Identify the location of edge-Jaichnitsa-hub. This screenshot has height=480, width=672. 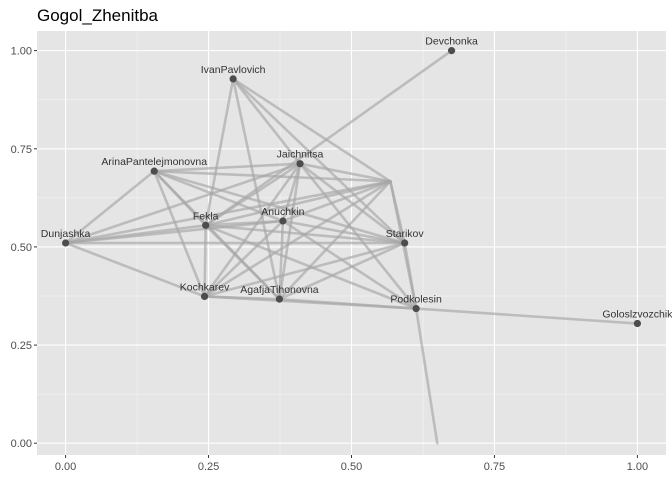
(345, 172).